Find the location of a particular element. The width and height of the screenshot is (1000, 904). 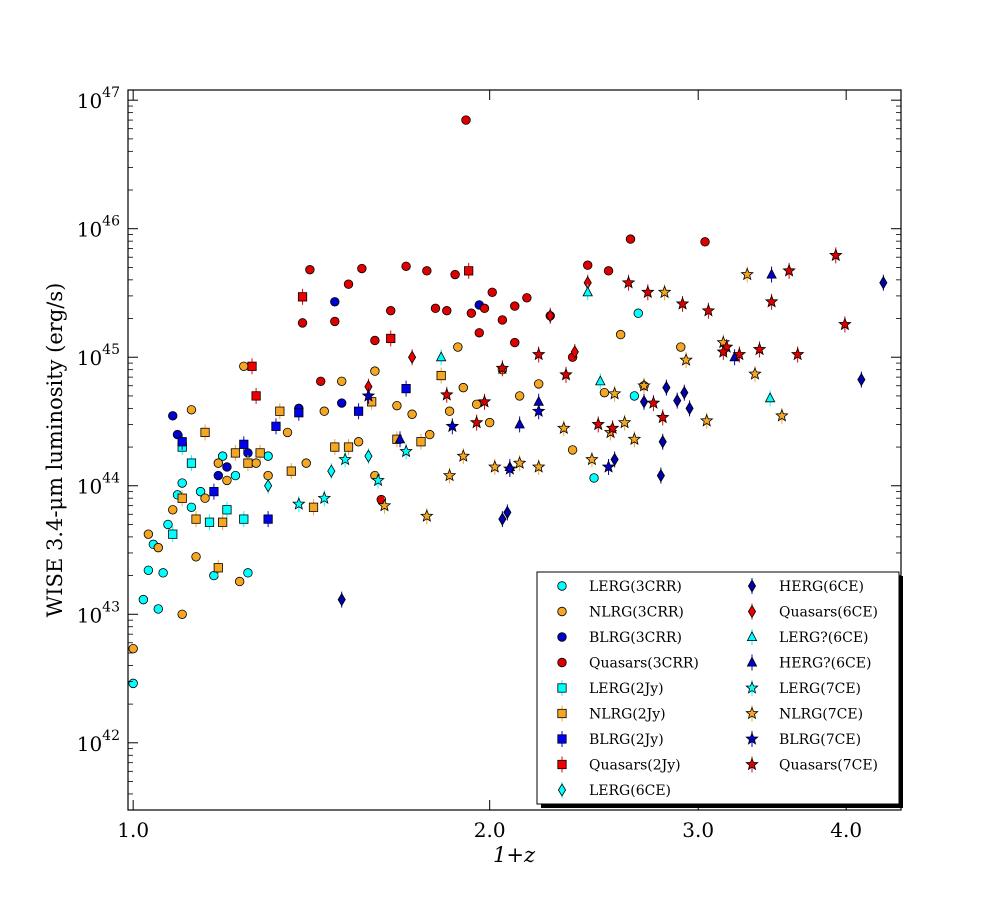

legend-entry: LERG(3CRR) is located at coordinates (619, 587).